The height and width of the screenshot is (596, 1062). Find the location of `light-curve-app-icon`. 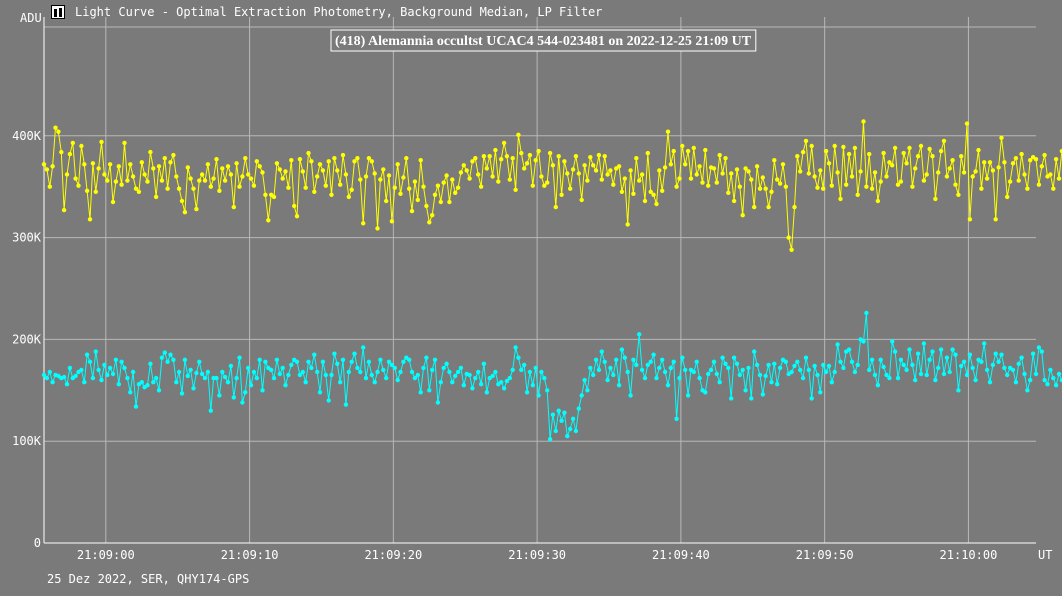

light-curve-app-icon is located at coordinates (58, 12).